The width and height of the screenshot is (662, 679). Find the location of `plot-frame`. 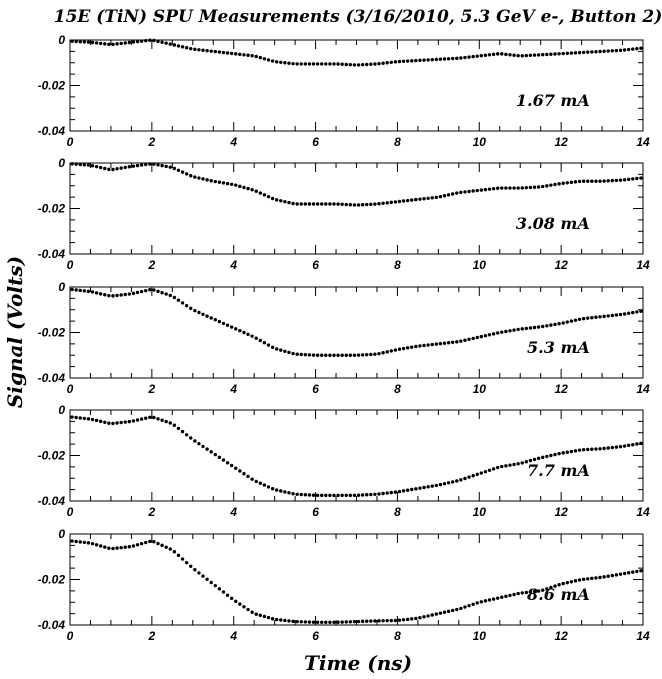

plot-frame is located at coordinates (356, 85).